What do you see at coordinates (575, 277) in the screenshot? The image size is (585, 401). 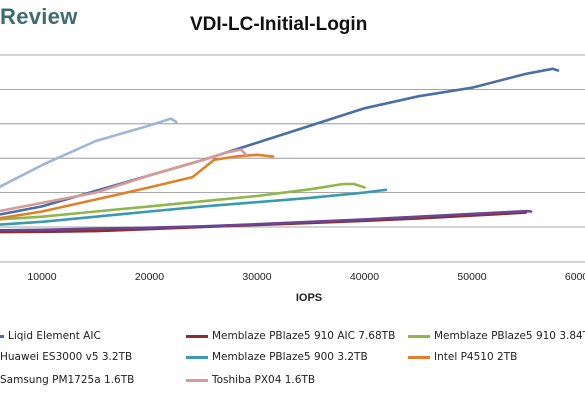 I see `x-tick-label: 60000` at bounding box center [575, 277].